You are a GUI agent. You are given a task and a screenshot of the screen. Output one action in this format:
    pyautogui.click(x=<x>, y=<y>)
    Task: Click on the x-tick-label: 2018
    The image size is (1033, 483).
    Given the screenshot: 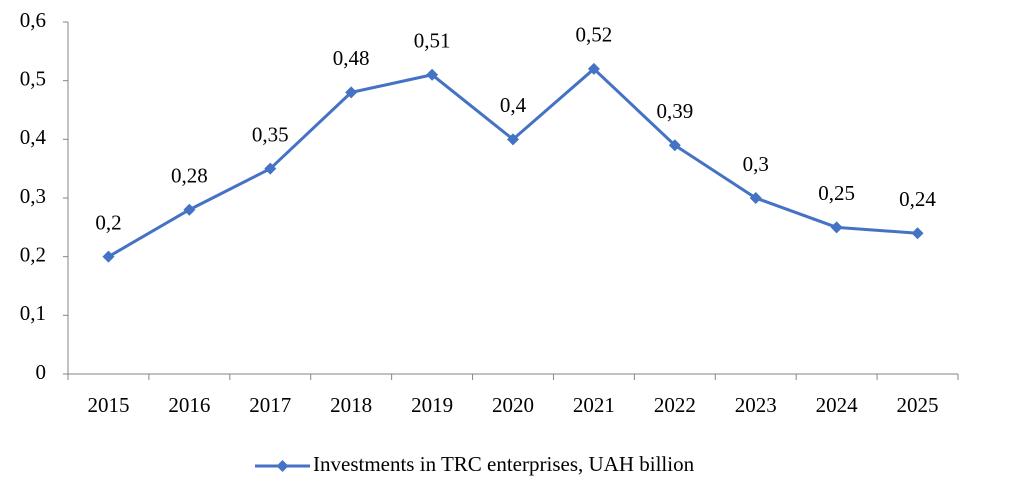 What is the action you would take?
    pyautogui.click(x=351, y=405)
    